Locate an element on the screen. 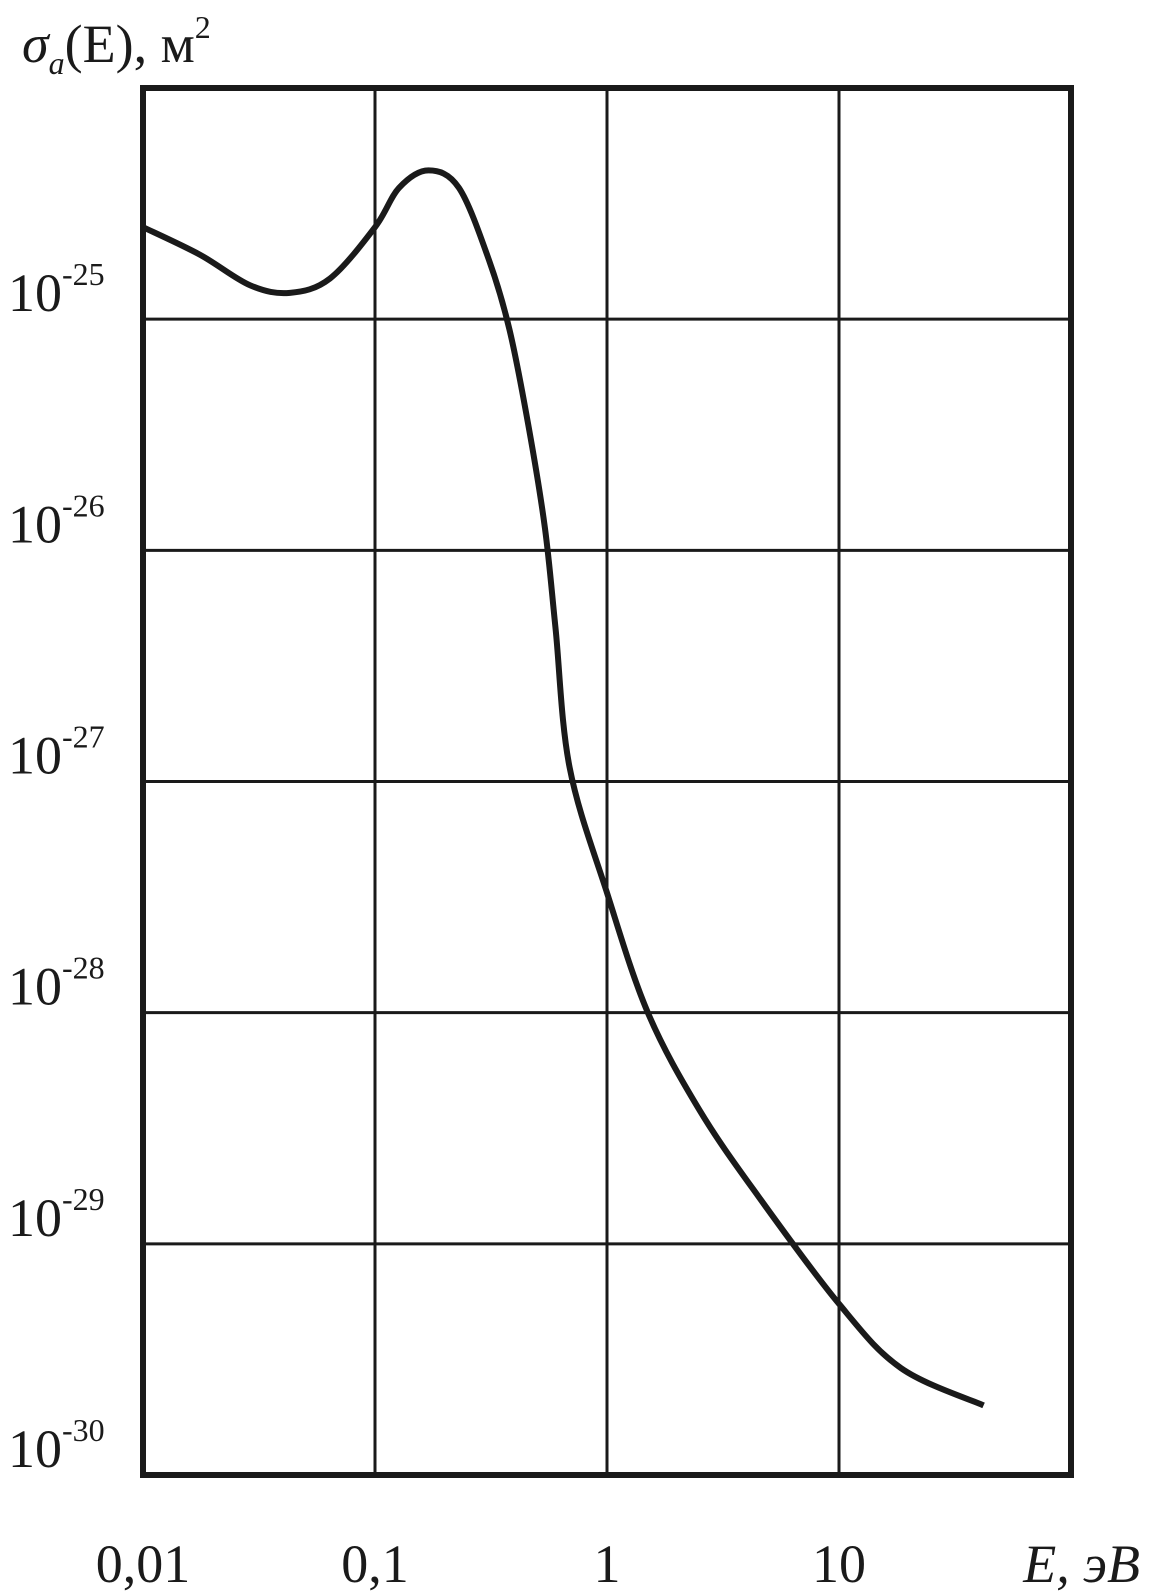  y-tick-label: 10-28 is located at coordinates (56, 983).